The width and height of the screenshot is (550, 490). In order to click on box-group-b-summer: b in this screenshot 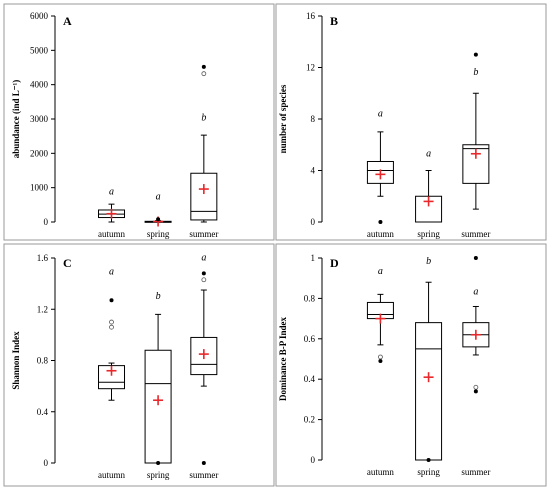, I will do `click(476, 131)`.